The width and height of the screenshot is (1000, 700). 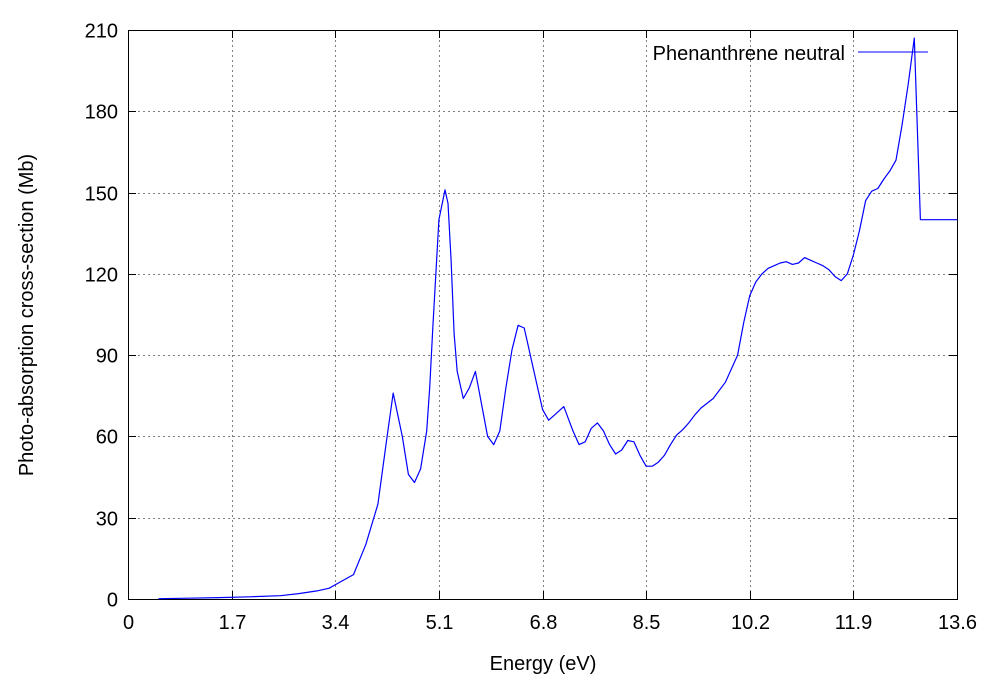 What do you see at coordinates (749, 54) in the screenshot?
I see `legend-label: Phenanthrene neutral` at bounding box center [749, 54].